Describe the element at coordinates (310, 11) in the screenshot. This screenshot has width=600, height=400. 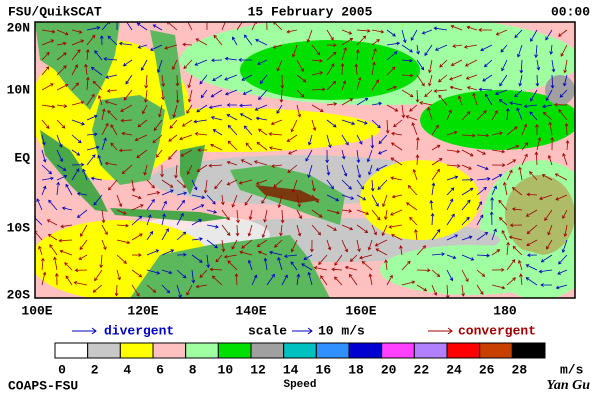
I see `header-date: 15 February 2005` at that location.